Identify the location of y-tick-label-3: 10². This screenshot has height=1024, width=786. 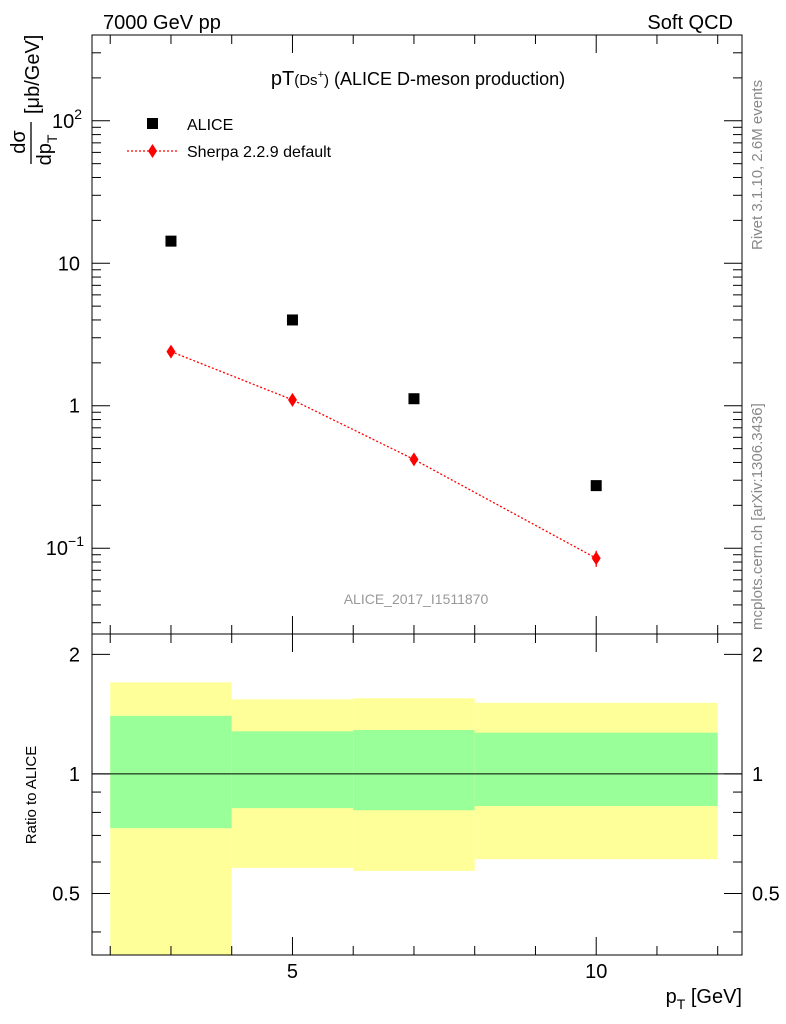
(67, 119).